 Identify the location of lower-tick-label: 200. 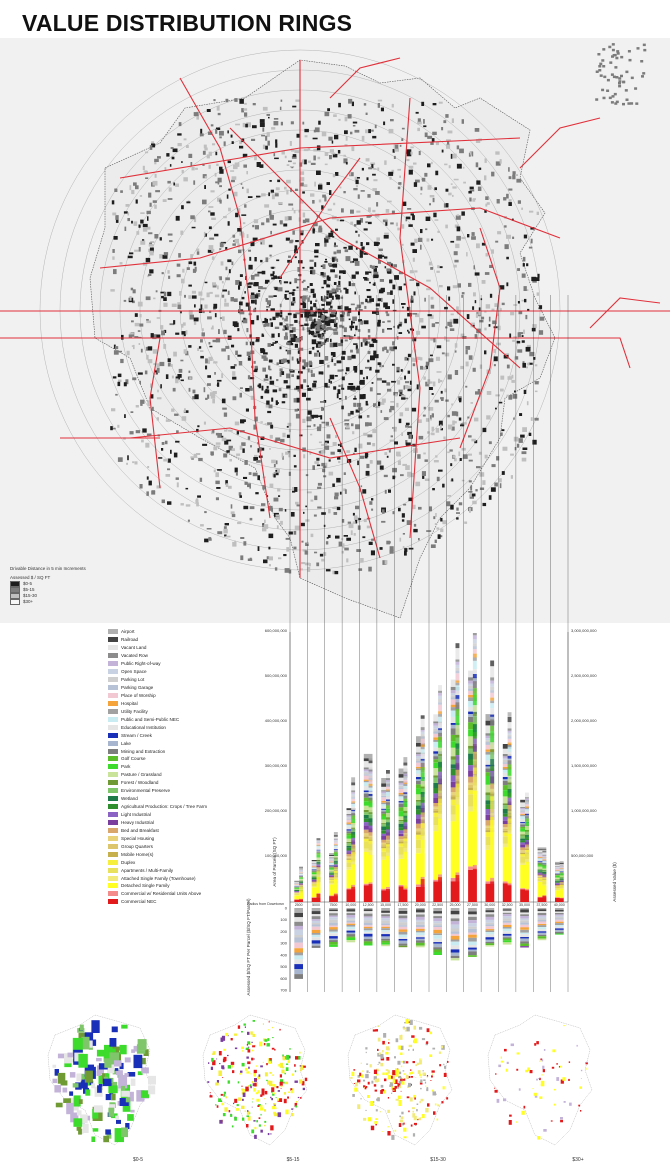
(283, 931).